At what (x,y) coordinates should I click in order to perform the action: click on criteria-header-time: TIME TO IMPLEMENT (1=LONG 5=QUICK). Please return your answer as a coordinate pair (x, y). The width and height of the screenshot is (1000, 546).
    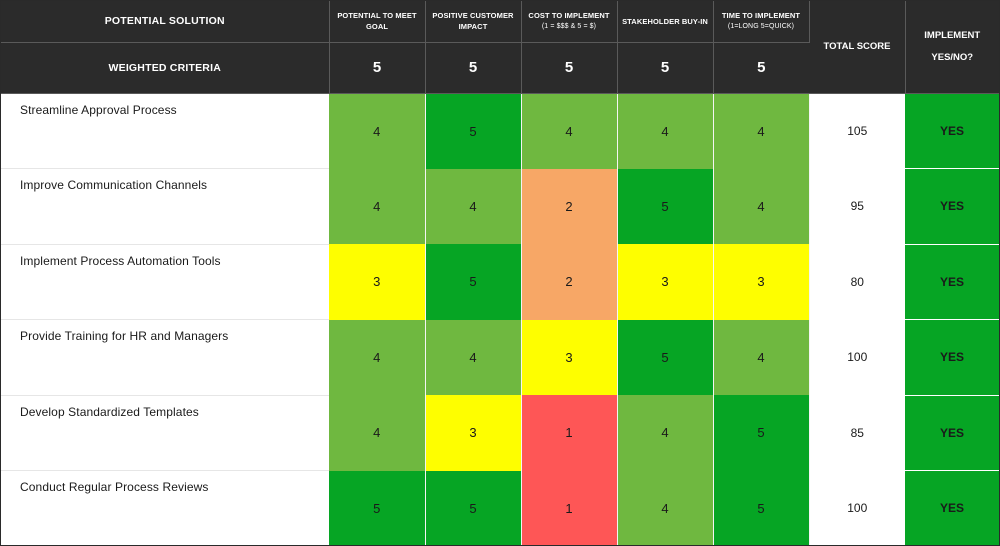
    Looking at the image, I should click on (761, 22).